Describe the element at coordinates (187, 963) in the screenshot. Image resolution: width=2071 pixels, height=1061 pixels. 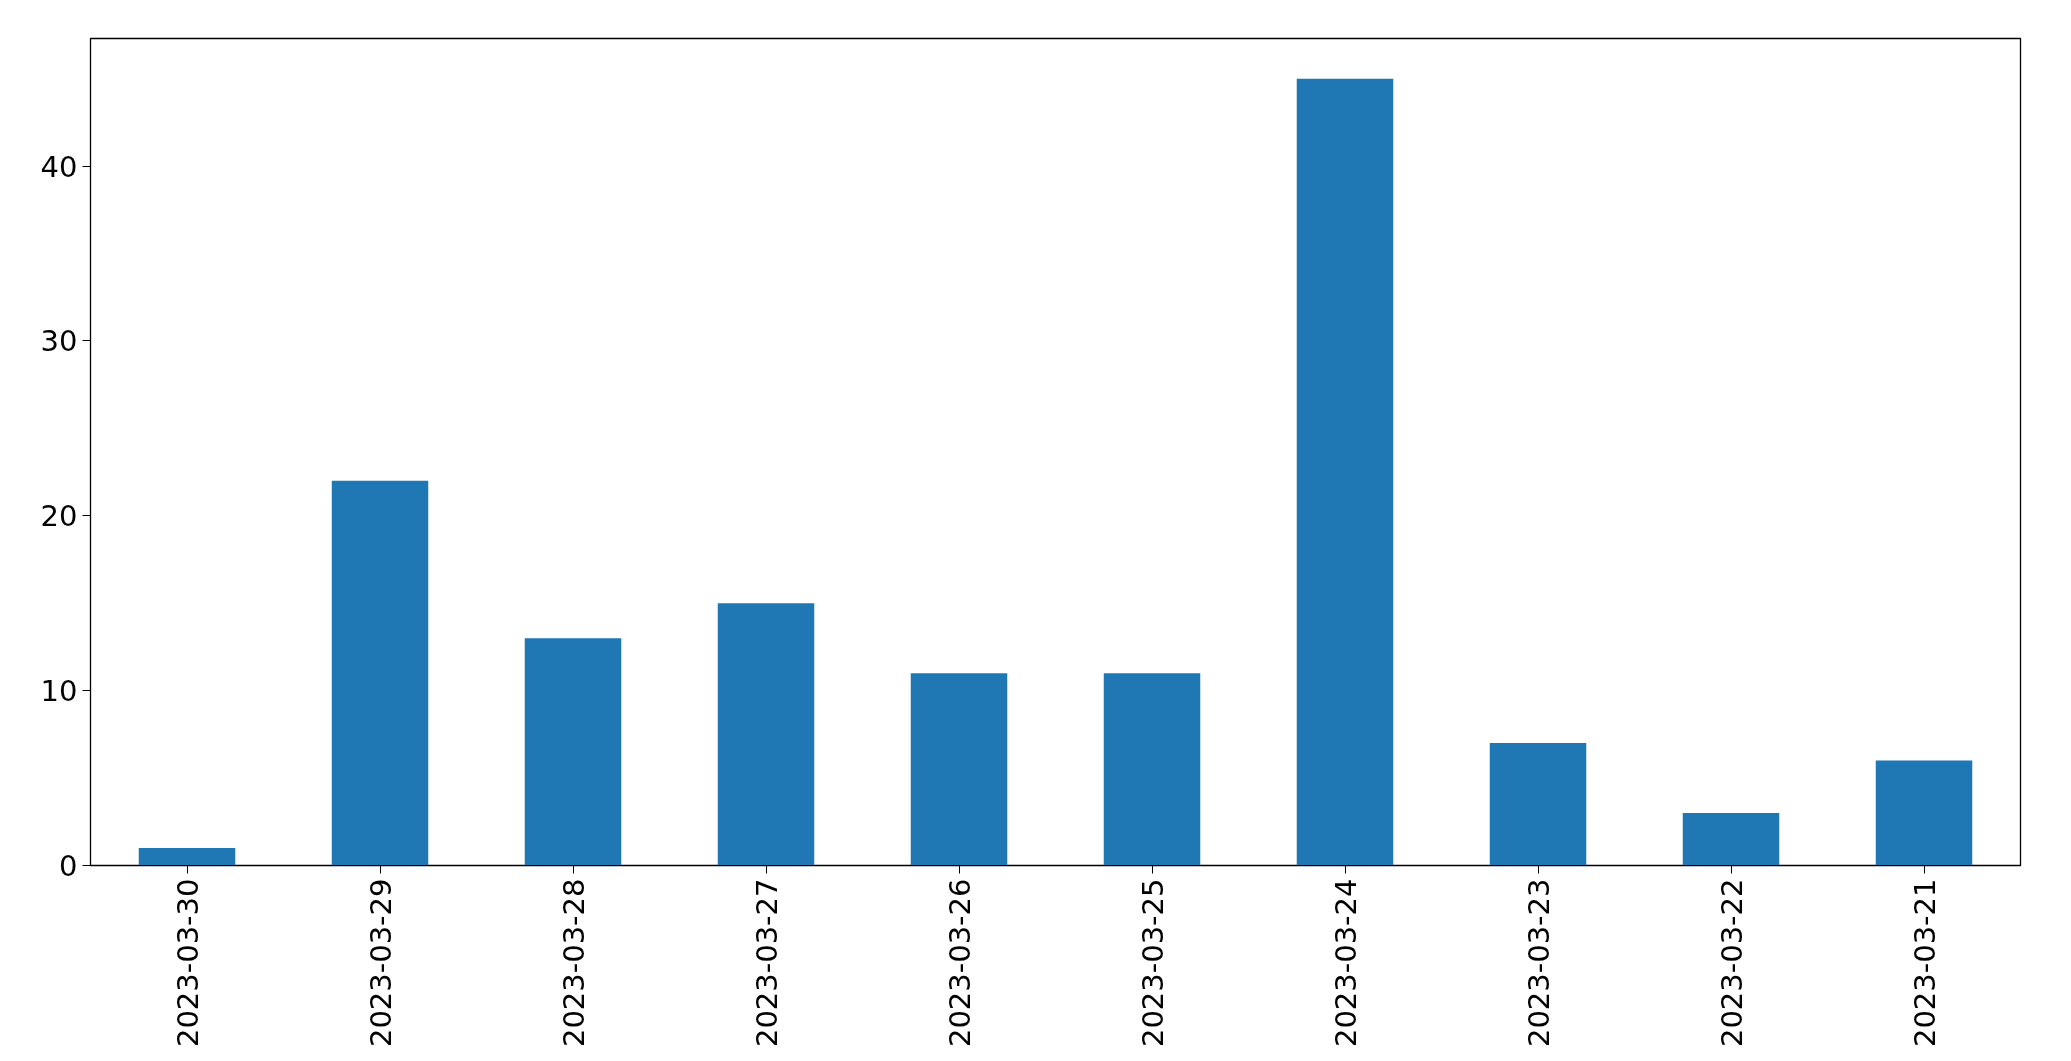
I see `x-tick-label: 2023-03-30` at that location.